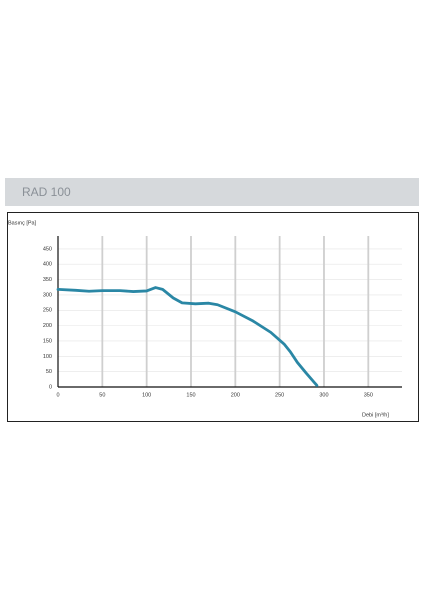  I want to click on y-tick-label: 100, so click(47, 357).